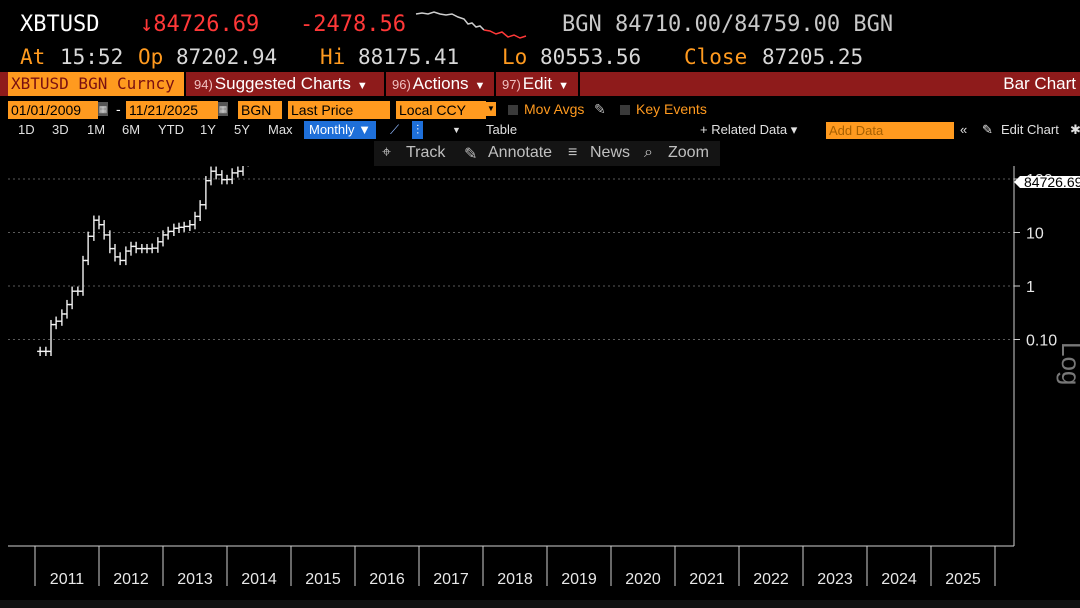  Describe the element at coordinates (707, 579) in the screenshot. I see `x-tick-label: 2021` at that location.